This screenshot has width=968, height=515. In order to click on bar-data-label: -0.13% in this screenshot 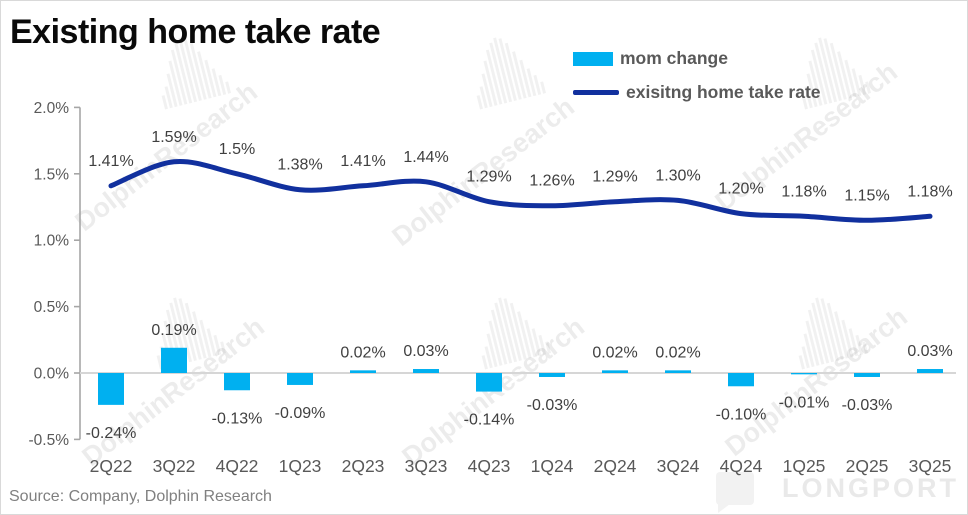, I will do `click(237, 418)`.